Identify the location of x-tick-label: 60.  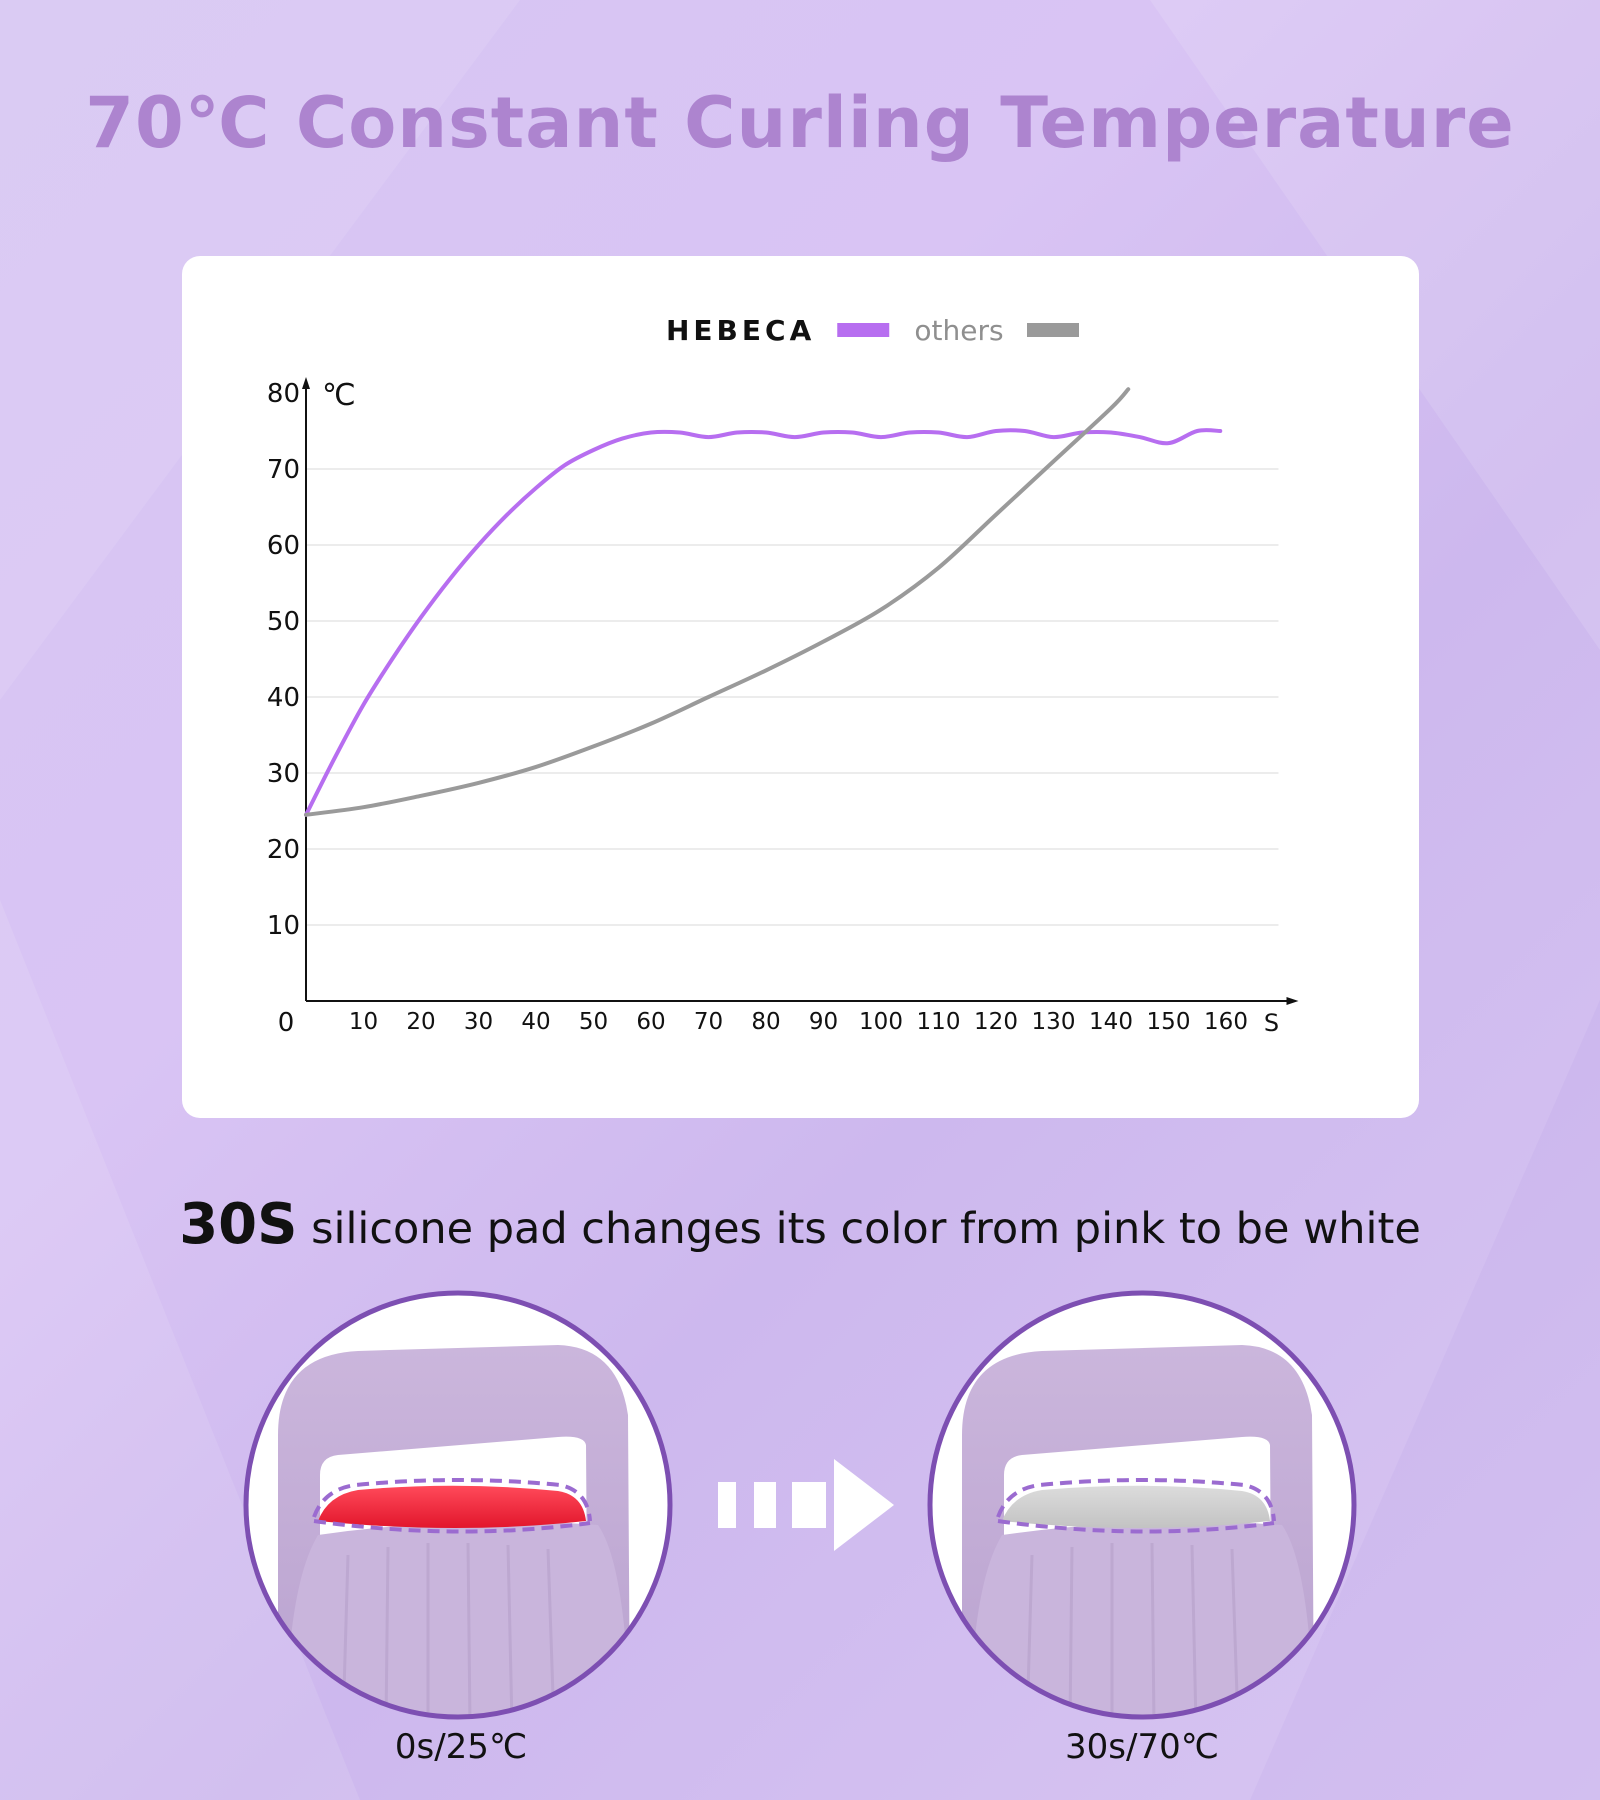
(650, 1022).